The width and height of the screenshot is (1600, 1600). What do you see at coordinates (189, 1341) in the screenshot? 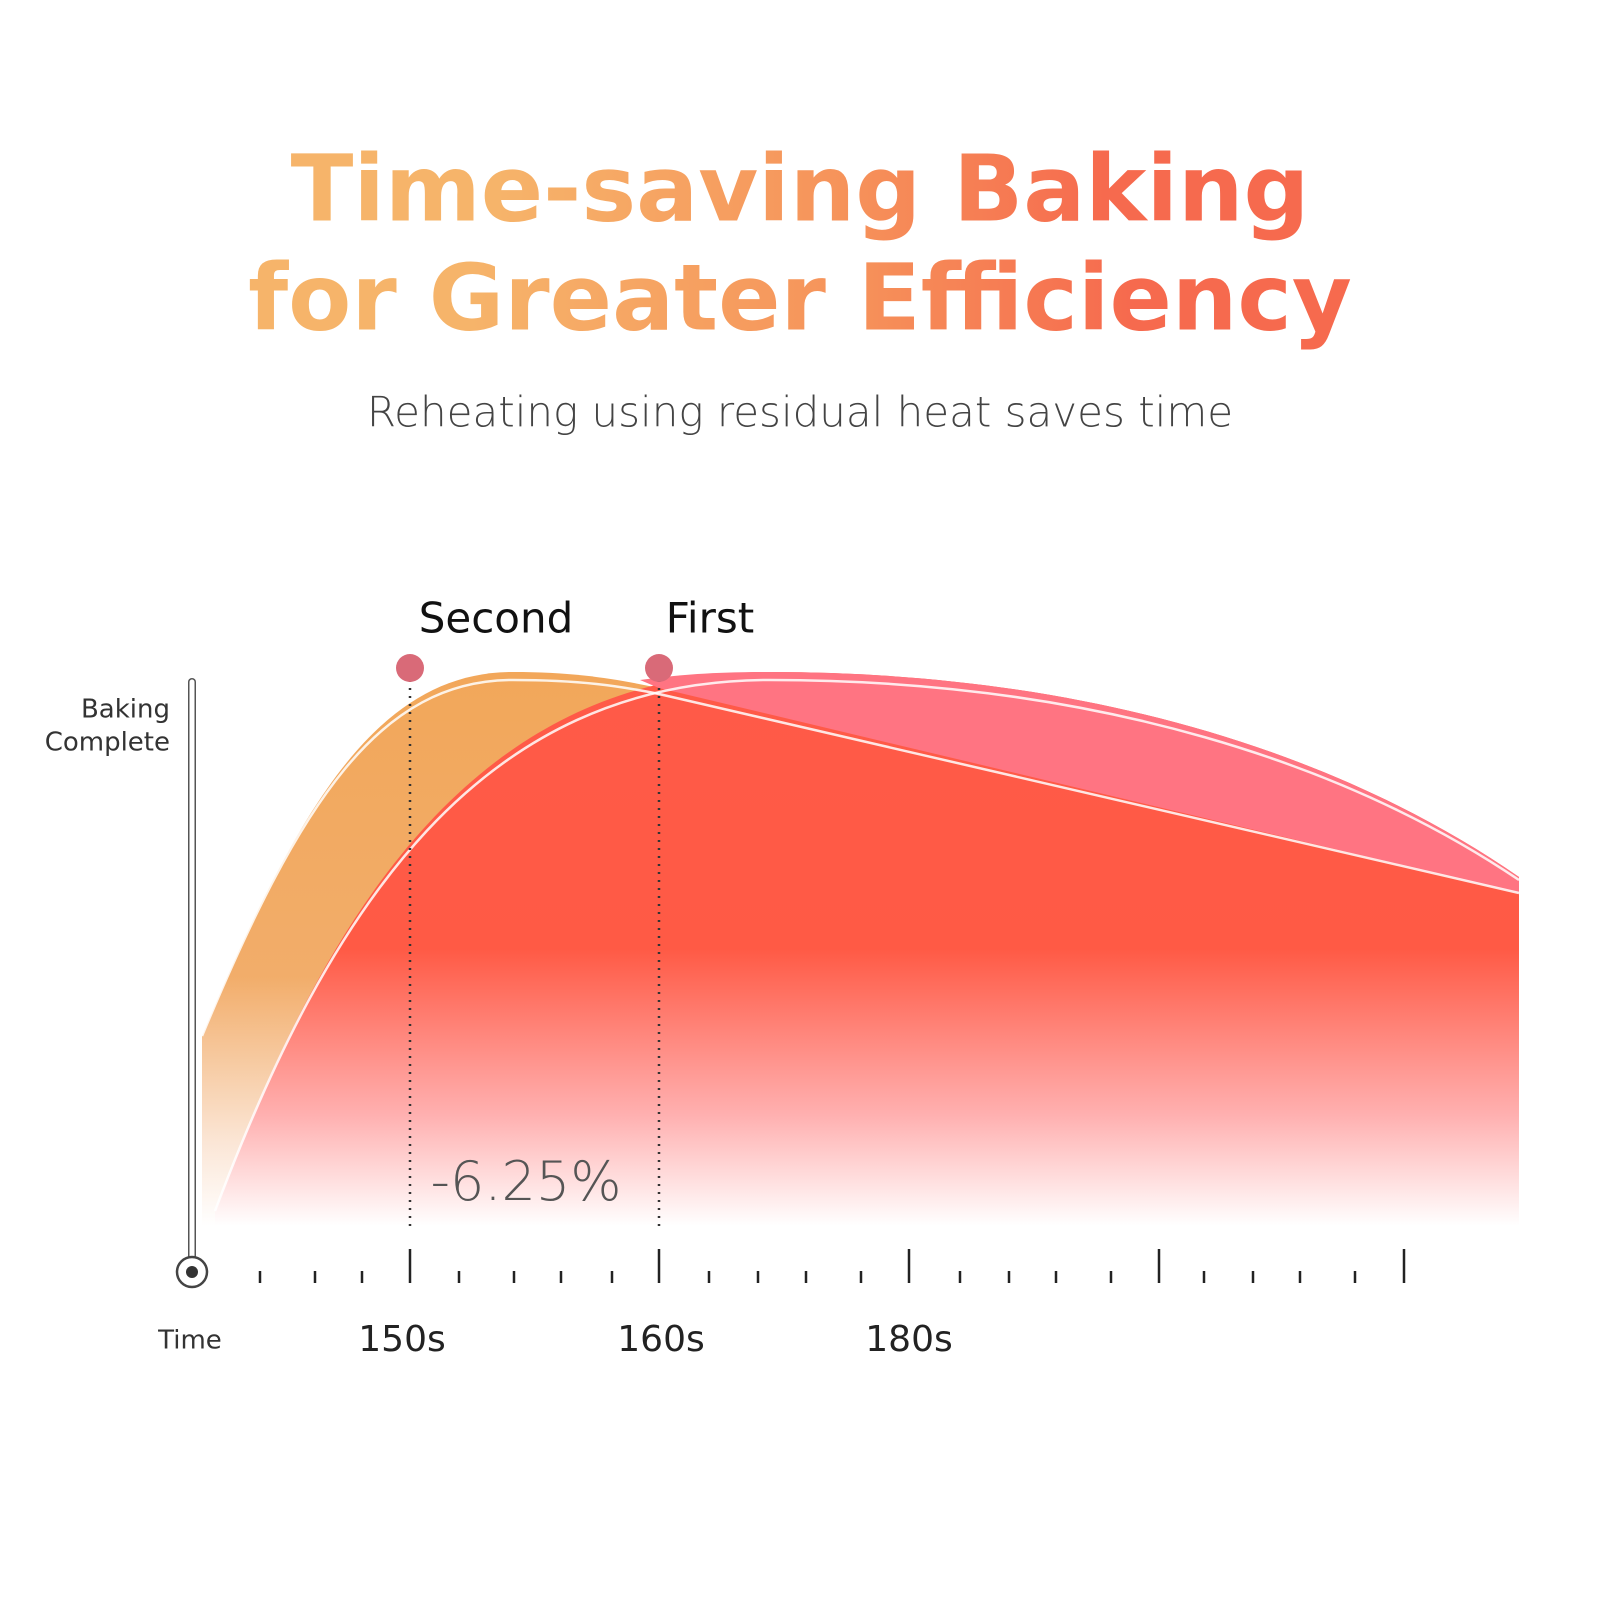
I see `x-label: Time` at bounding box center [189, 1341].